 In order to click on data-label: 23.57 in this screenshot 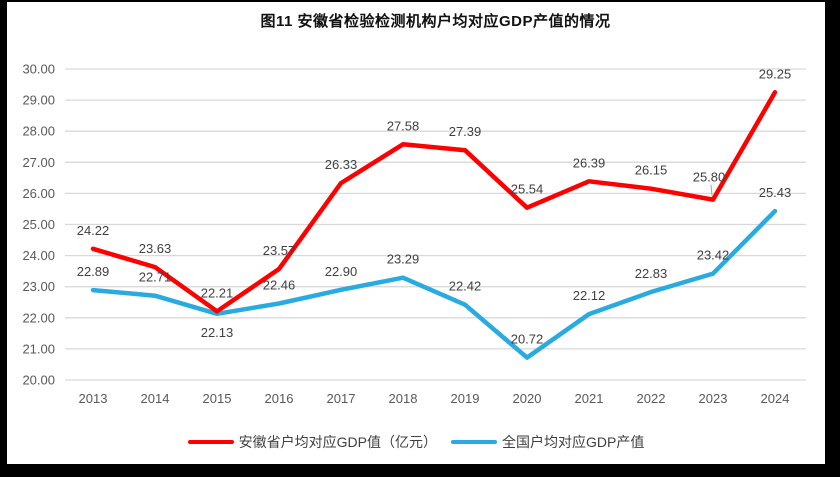, I will do `click(279, 250)`.